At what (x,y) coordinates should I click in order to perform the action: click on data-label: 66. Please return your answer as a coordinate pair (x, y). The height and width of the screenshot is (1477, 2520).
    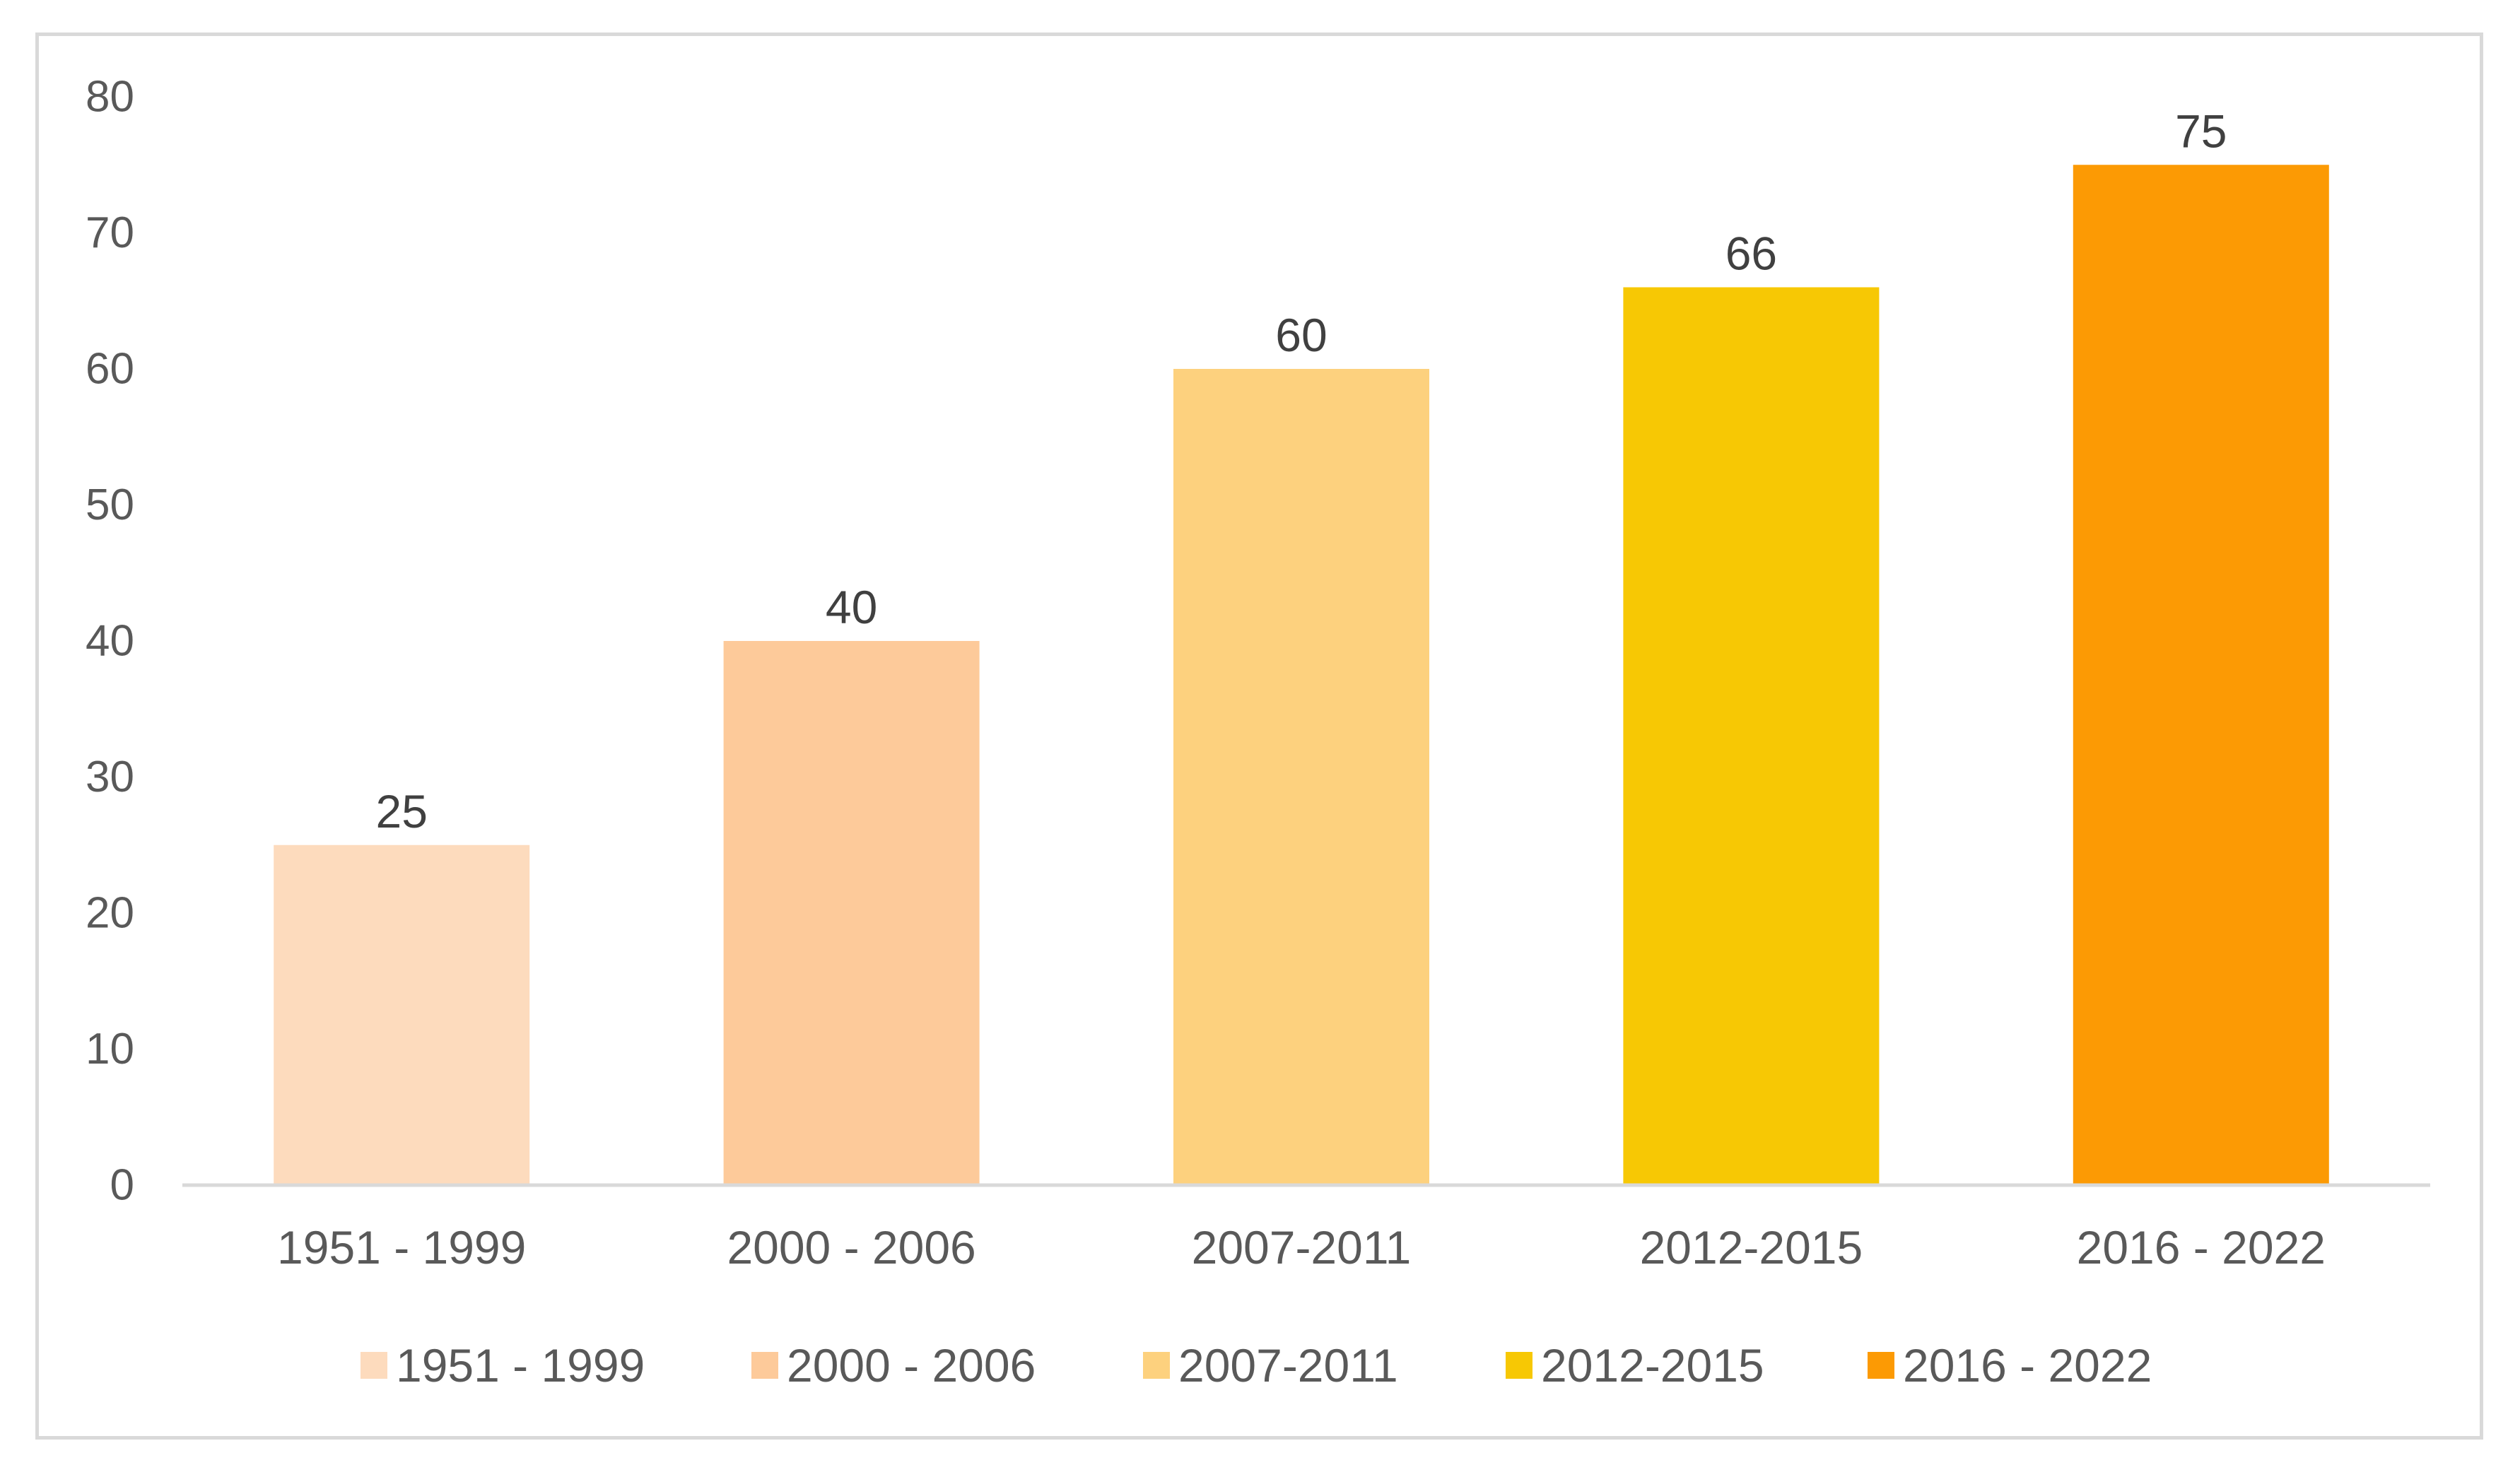
    Looking at the image, I should click on (1751, 254).